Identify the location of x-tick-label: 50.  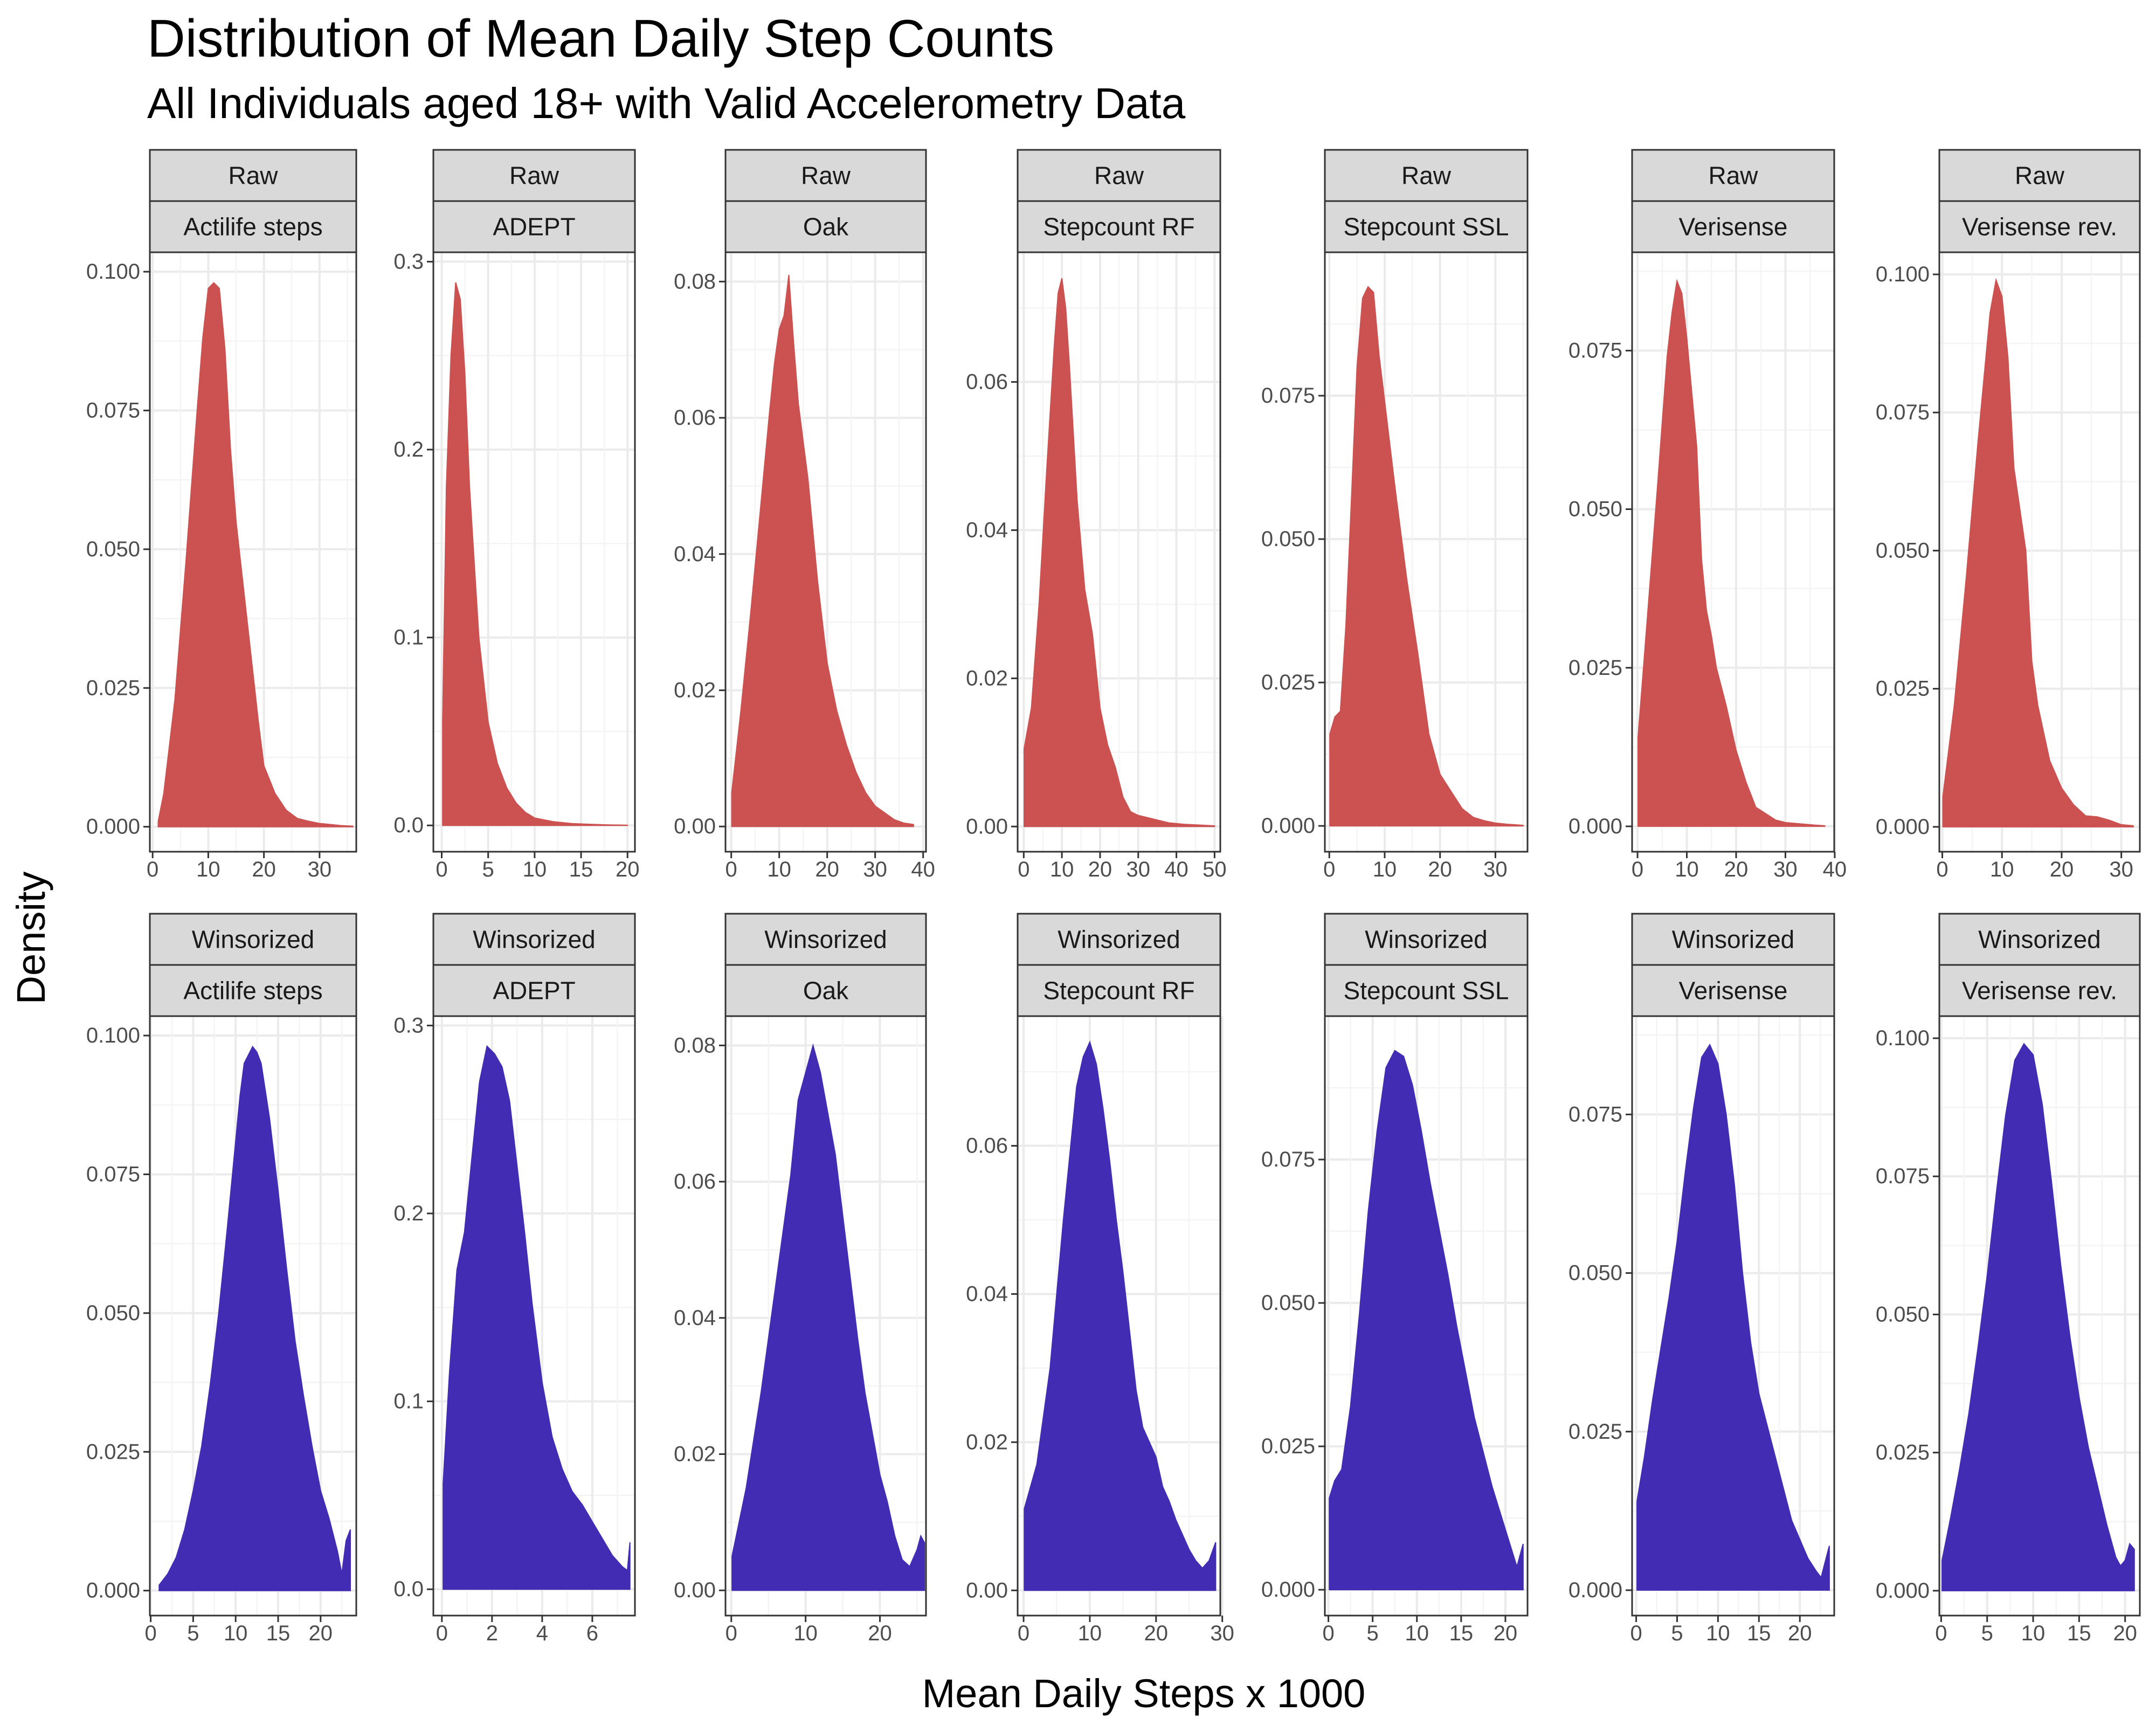
(1215, 869).